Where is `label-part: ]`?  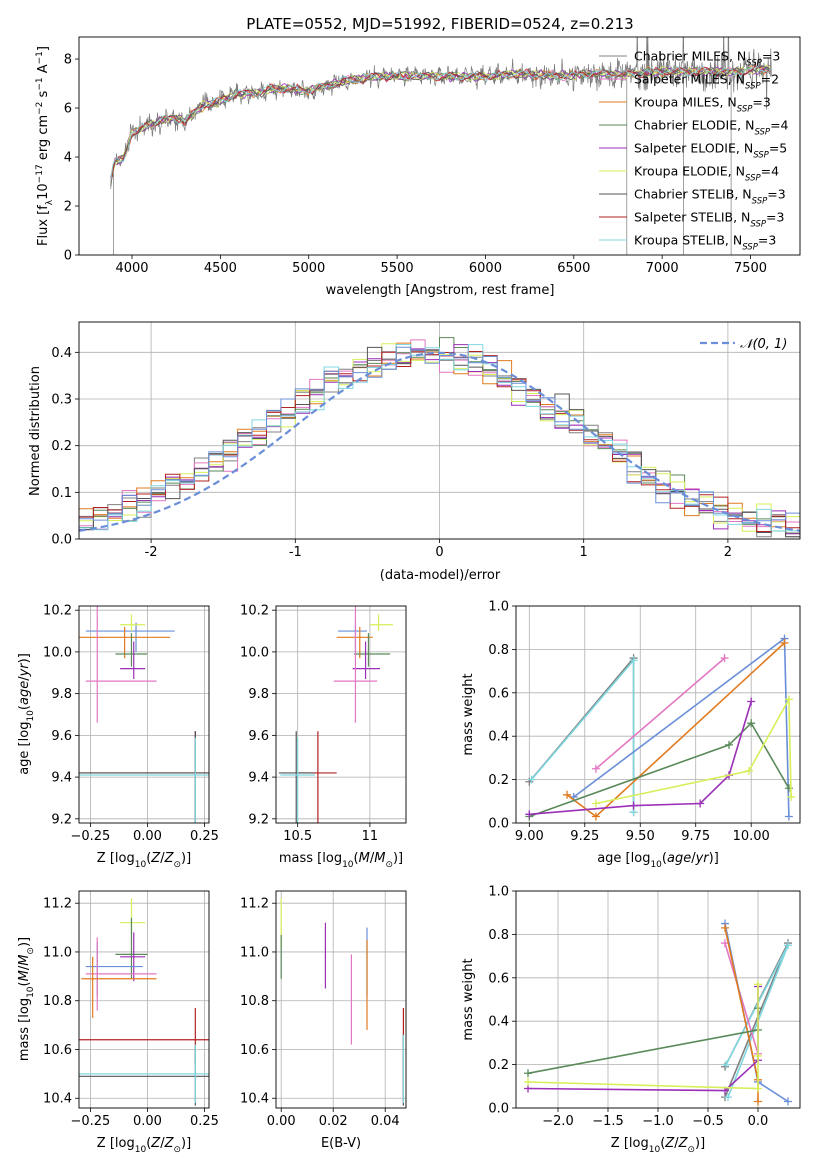
label-part: ] is located at coordinates (43, 48).